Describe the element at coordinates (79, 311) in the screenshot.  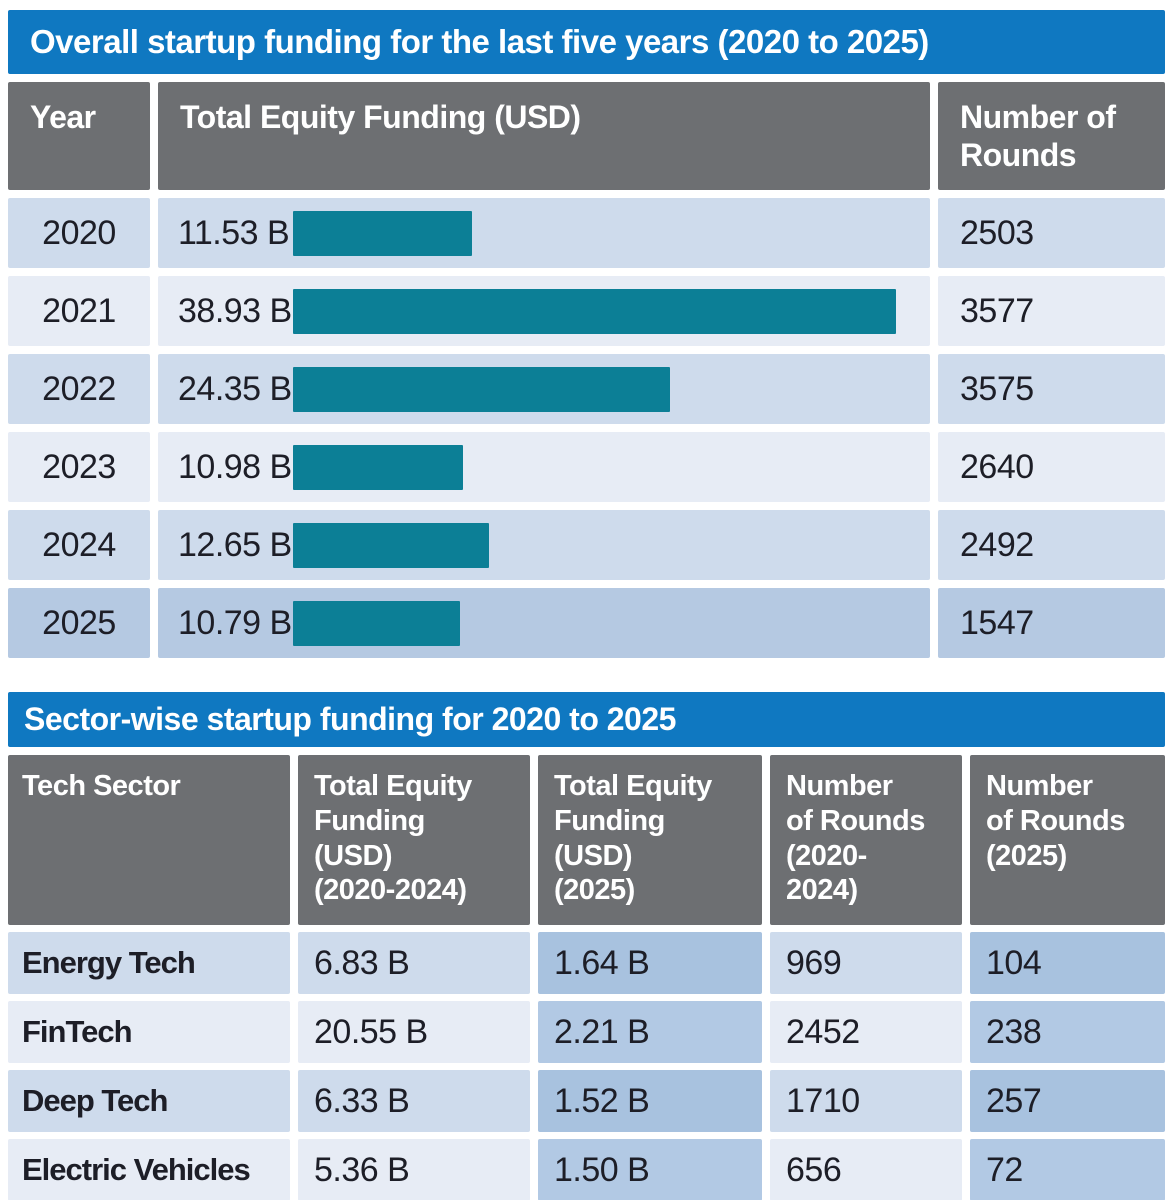
I see `year-cell: 2021` at that location.